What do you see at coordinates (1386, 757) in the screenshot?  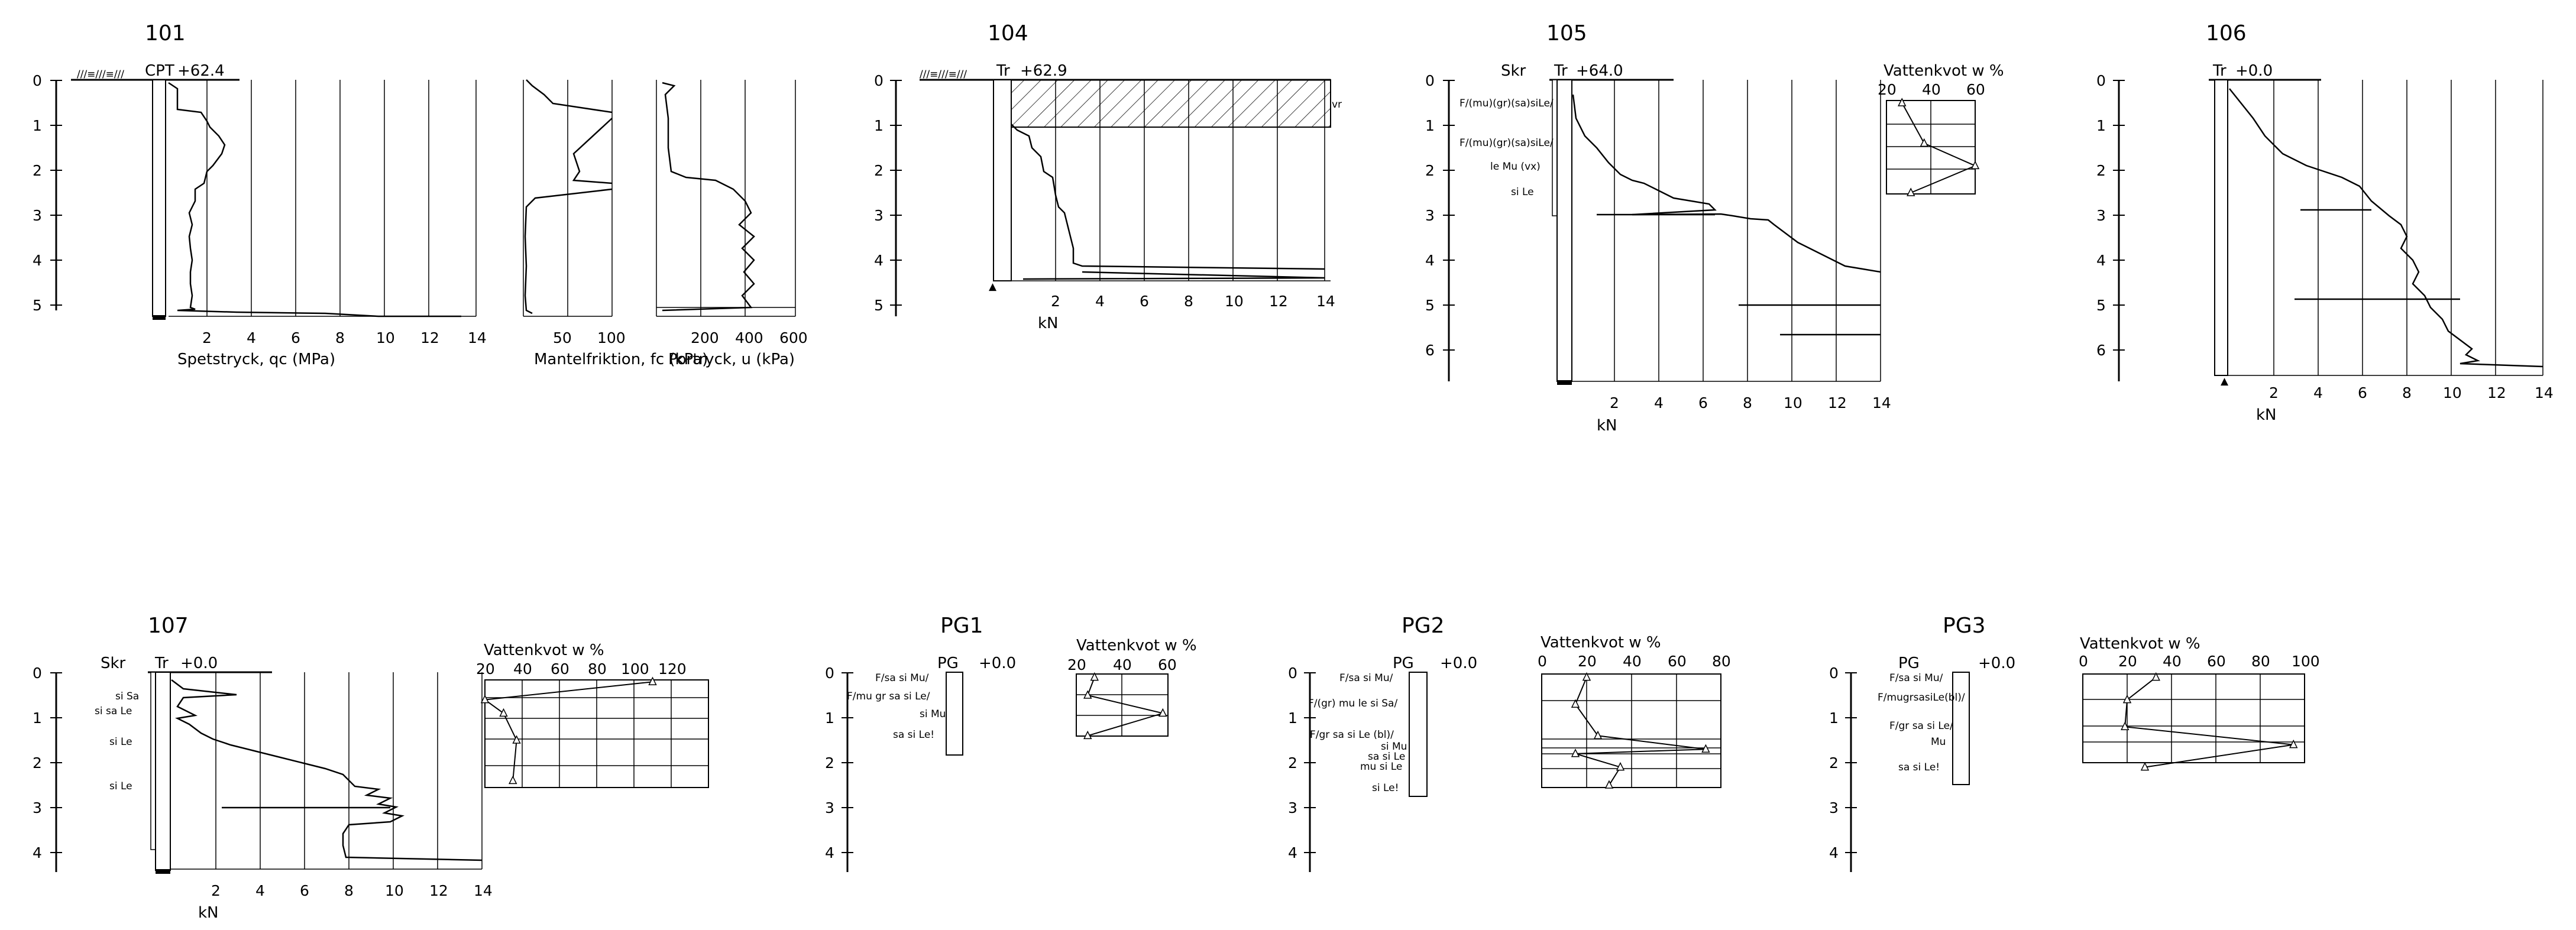 I see `soil-layer-label: sa si Le` at bounding box center [1386, 757].